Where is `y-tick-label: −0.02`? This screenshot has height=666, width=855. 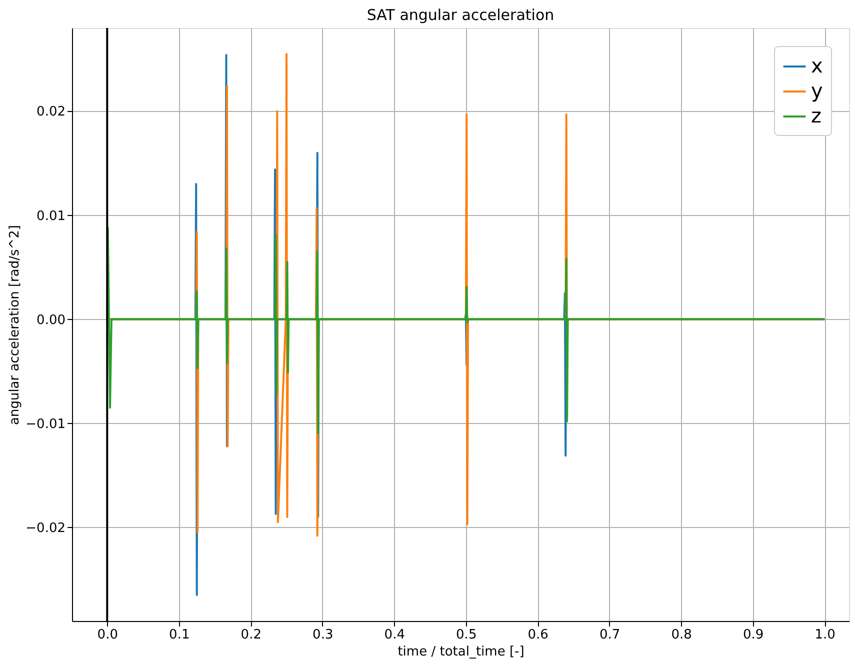 y-tick-label: −0.02 is located at coordinates (46, 528).